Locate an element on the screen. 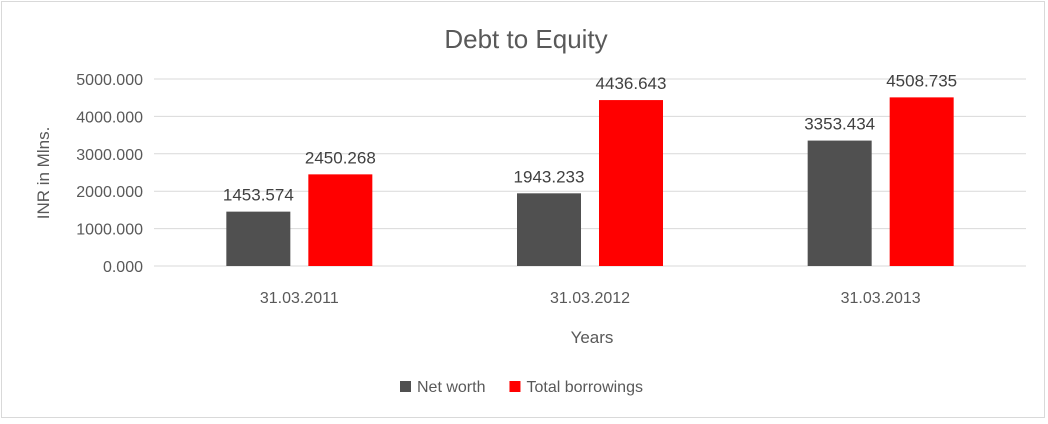 This screenshot has height=424, width=1048. legend-swatch-net-worth is located at coordinates (405, 386).